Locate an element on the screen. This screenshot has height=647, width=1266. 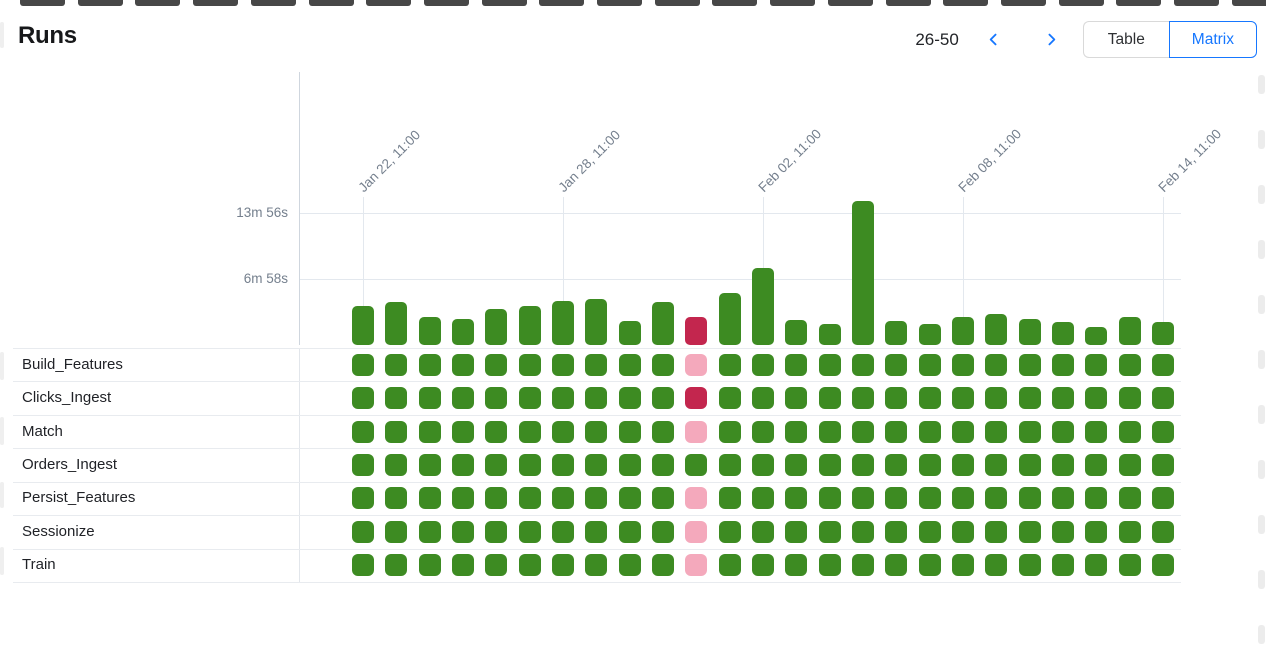
task-label: Build_Features is located at coordinates (72, 364).